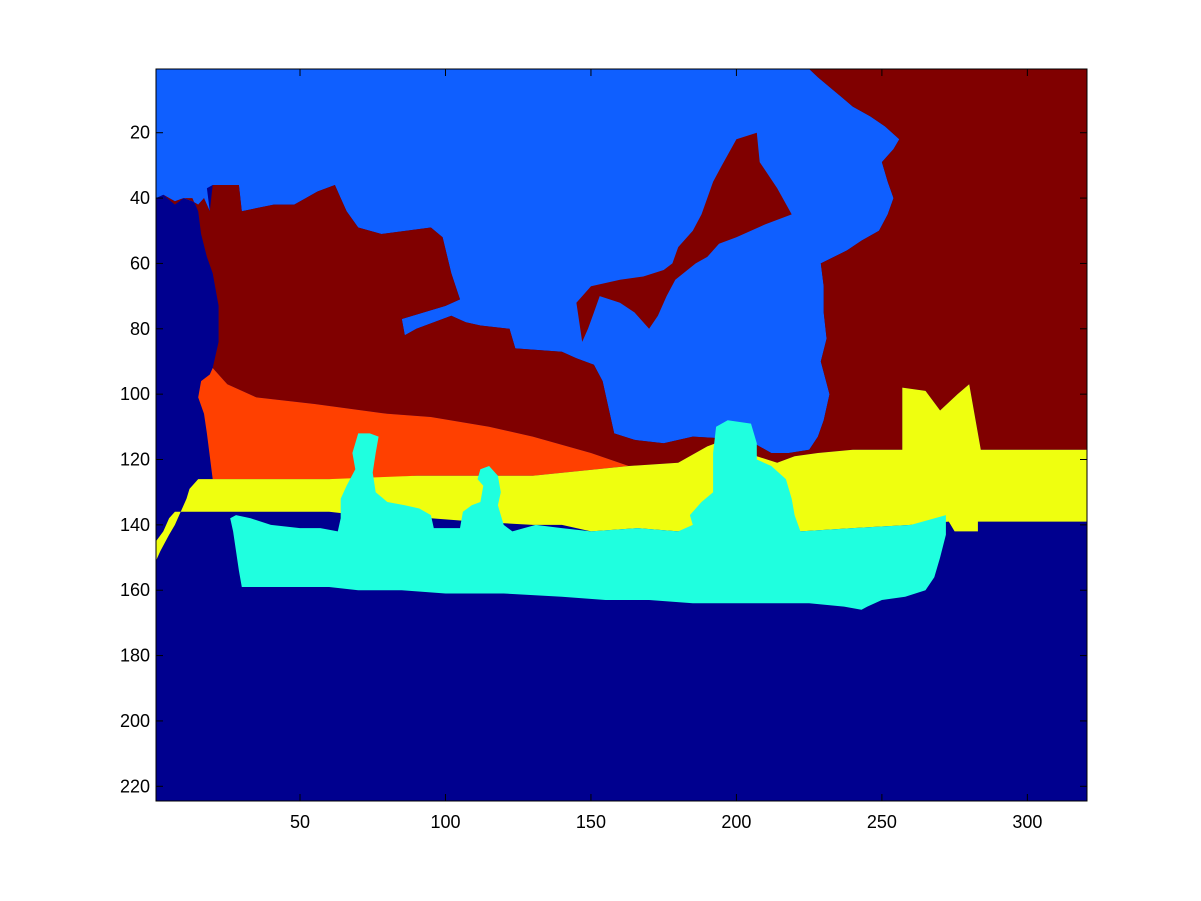 The image size is (1201, 901). Describe the element at coordinates (882, 822) in the screenshot. I see `x-tick-label-250: 250` at that location.